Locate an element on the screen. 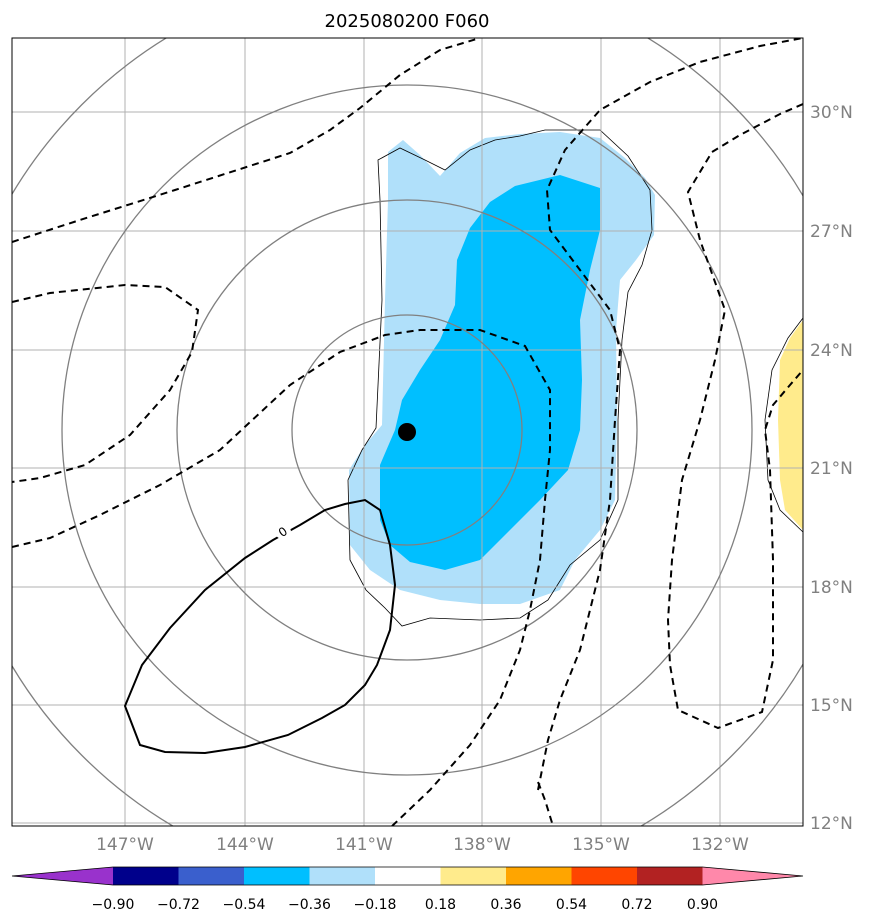  lat-label: 21°N is located at coordinates (831, 469).